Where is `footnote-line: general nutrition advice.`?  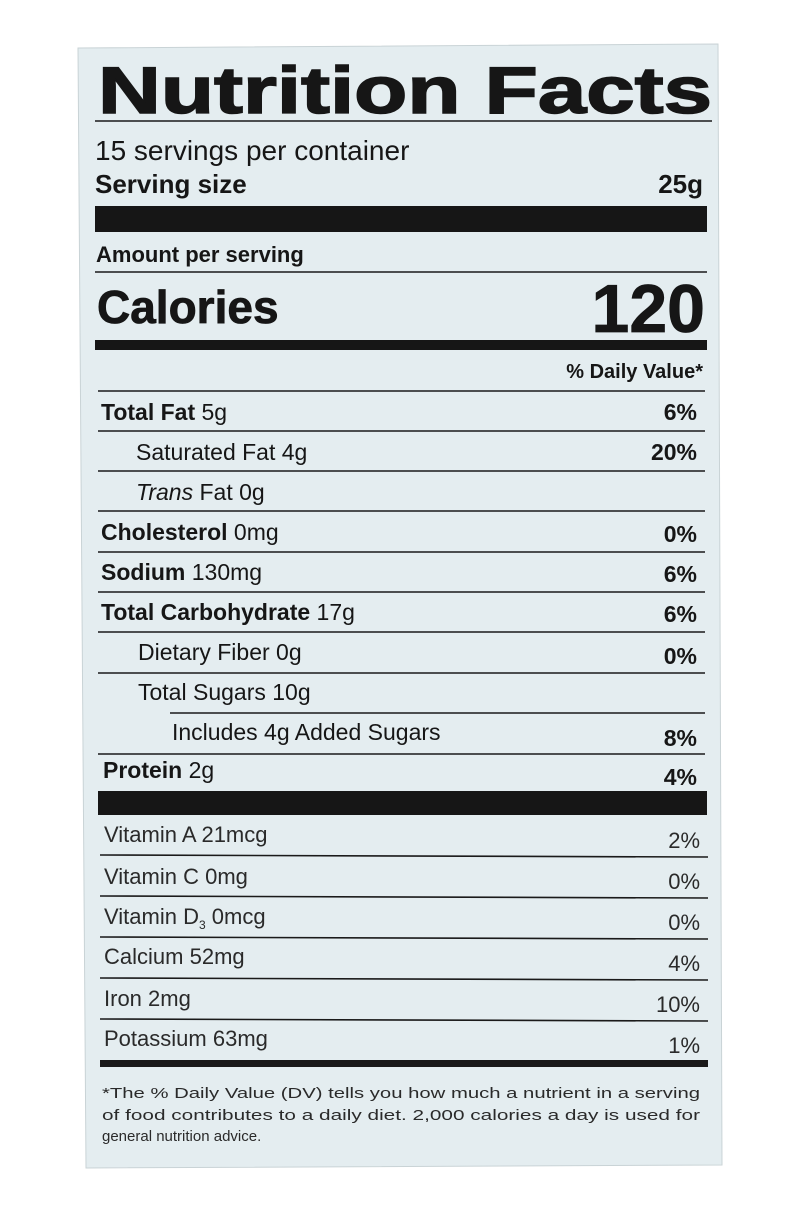 footnote-line: general nutrition advice. is located at coordinates (181, 1136).